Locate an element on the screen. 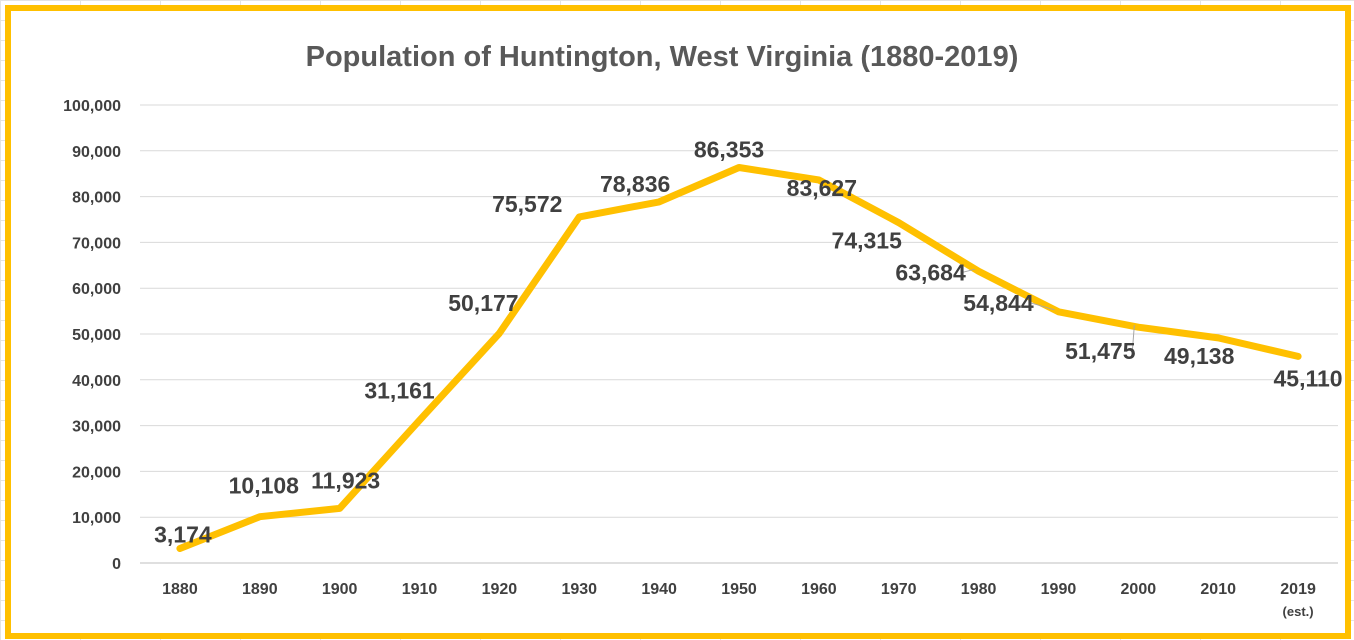 The width and height of the screenshot is (1354, 640). data-label: 63,684 is located at coordinates (930, 272).